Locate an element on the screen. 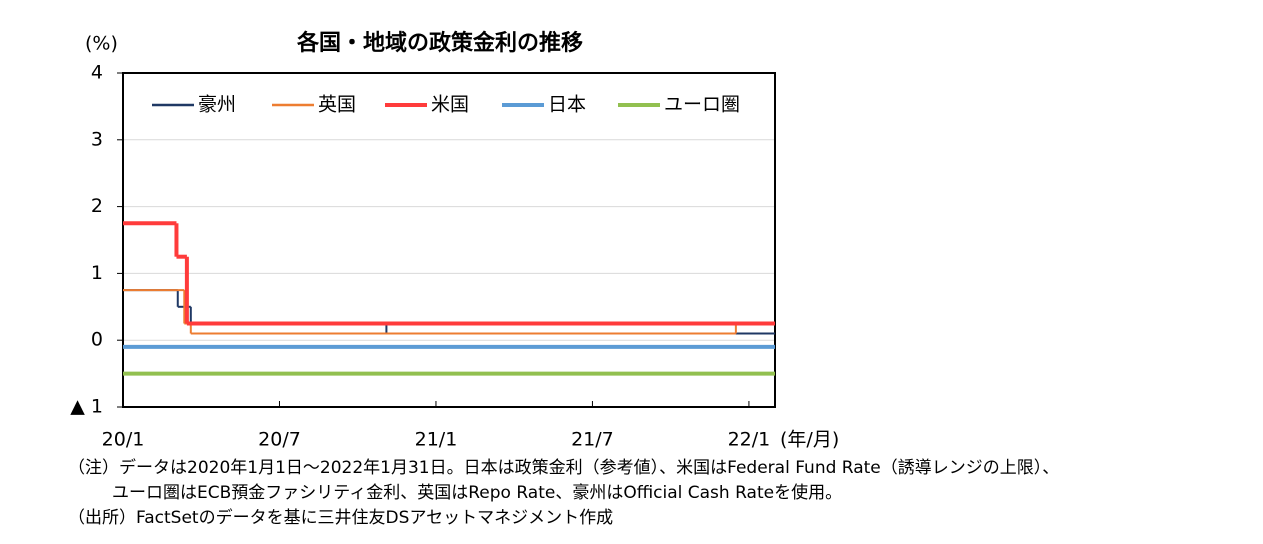  x-tick-label: 21/1 is located at coordinates (436, 440).